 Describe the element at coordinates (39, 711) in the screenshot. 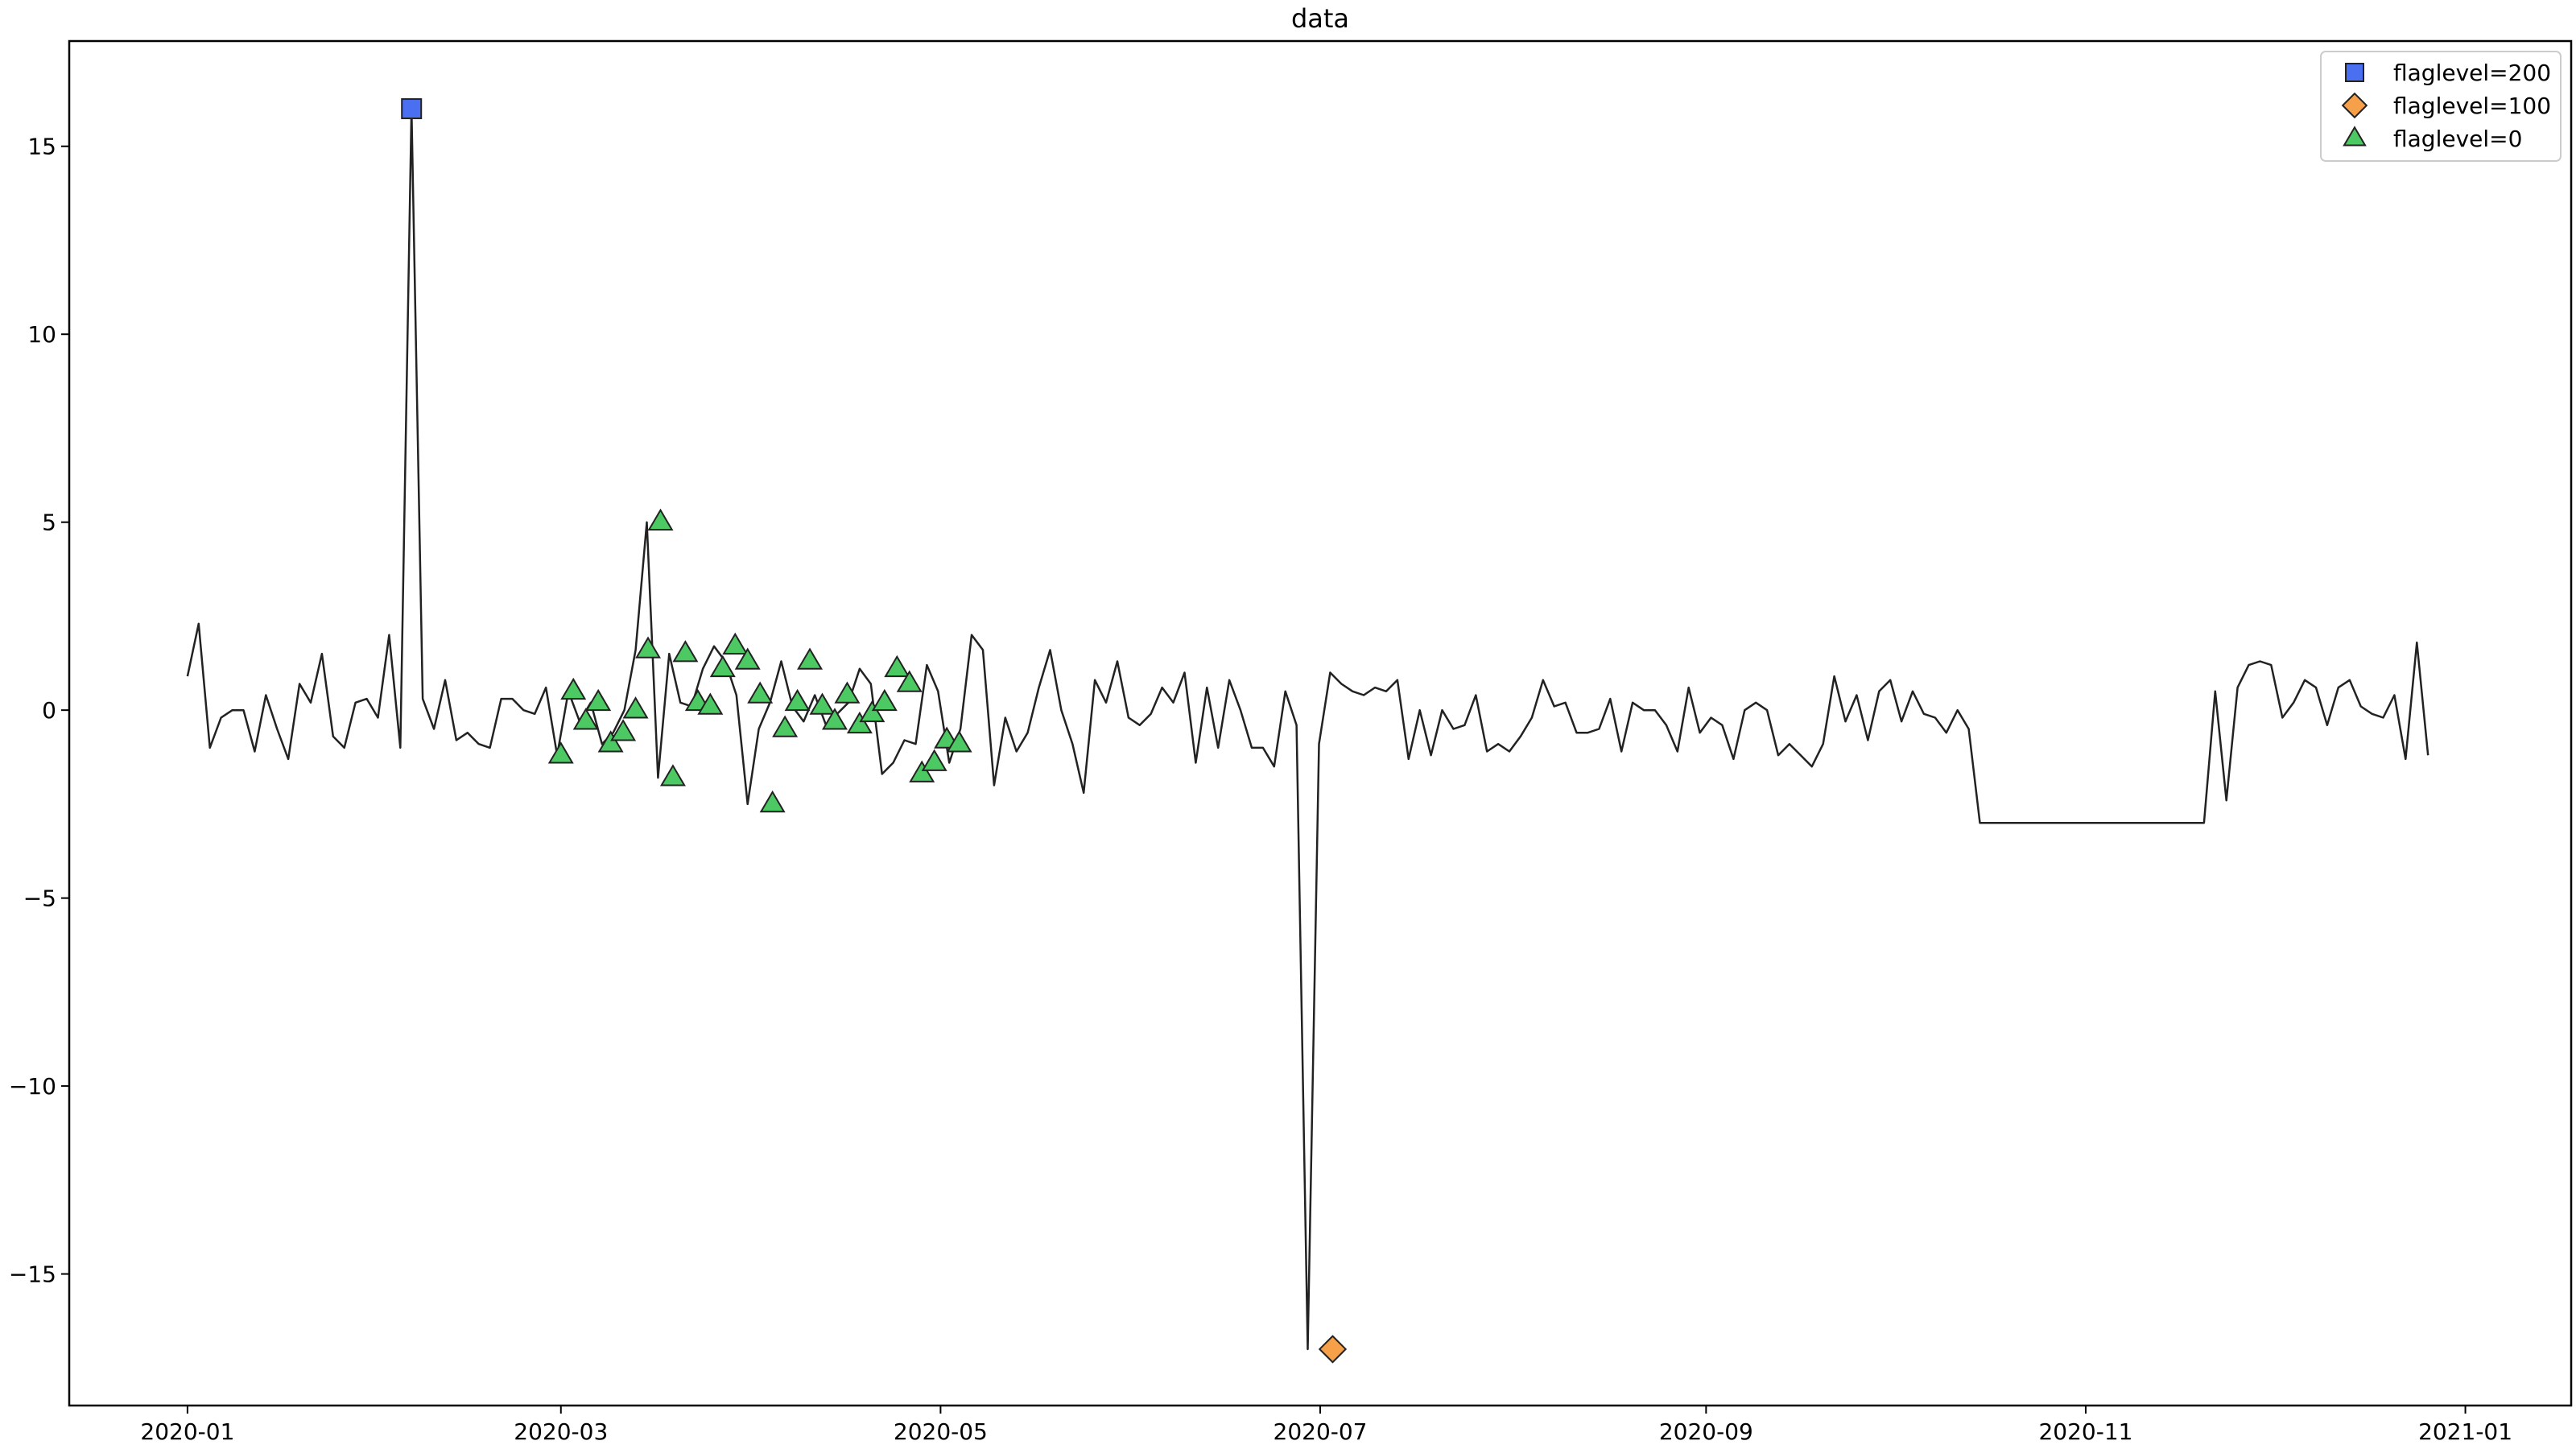

I see `y-axis: −15 −10 −5 0 5 10 15` at that location.